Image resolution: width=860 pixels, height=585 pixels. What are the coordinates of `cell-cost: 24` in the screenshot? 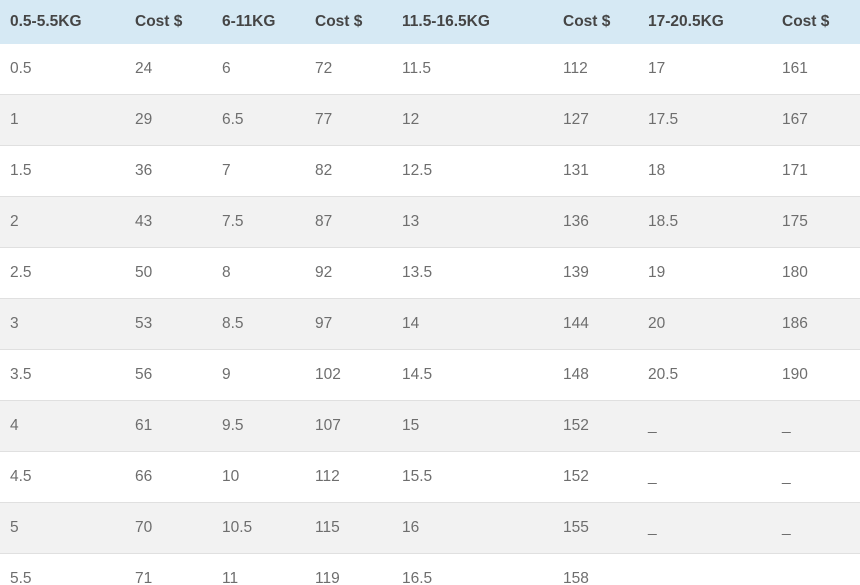 It's located at (168, 69).